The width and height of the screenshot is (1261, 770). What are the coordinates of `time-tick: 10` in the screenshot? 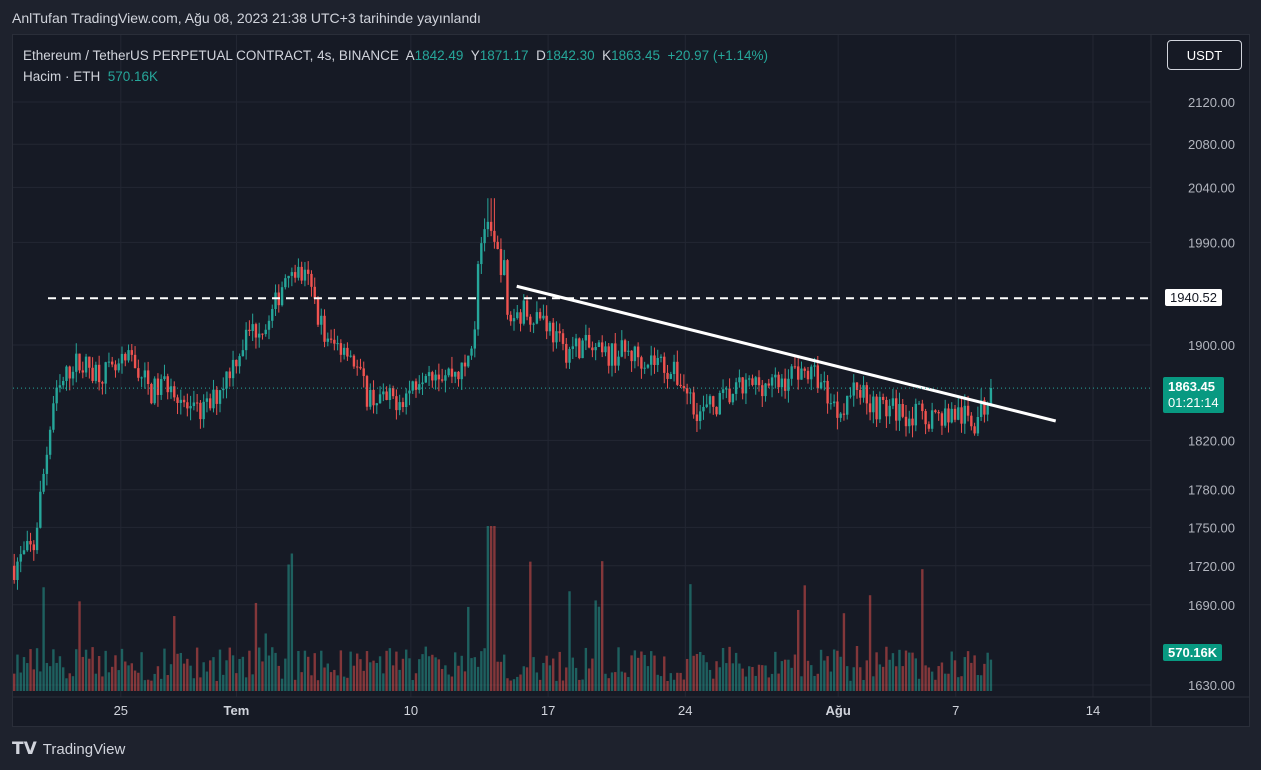 It's located at (411, 710).